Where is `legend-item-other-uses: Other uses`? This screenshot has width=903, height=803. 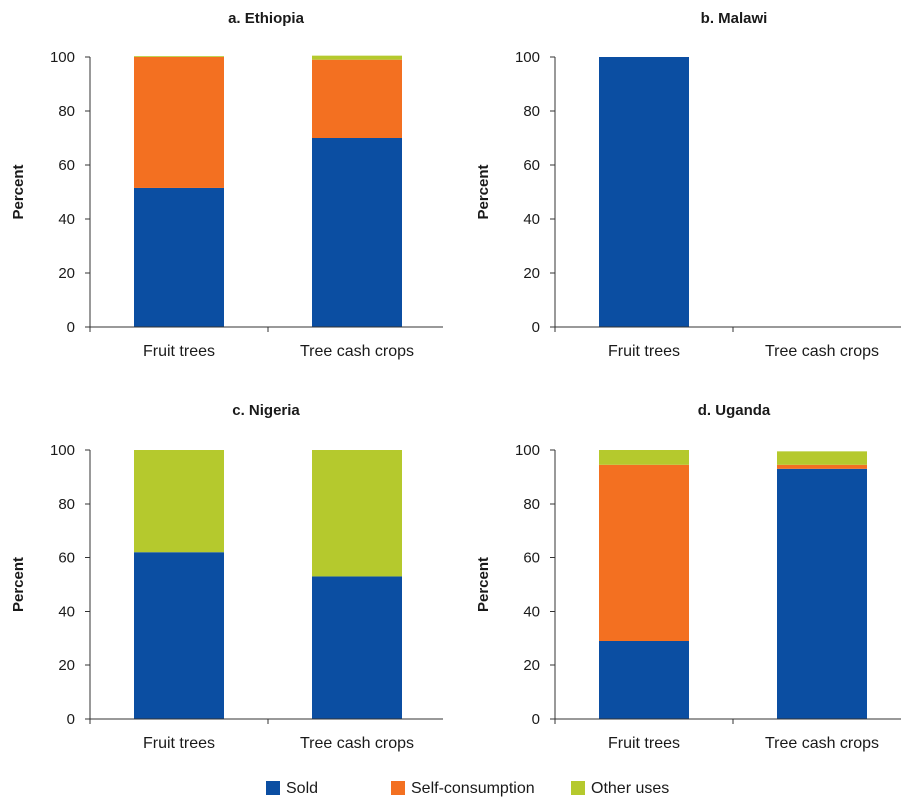 legend-item-other-uses: Other uses is located at coordinates (620, 788).